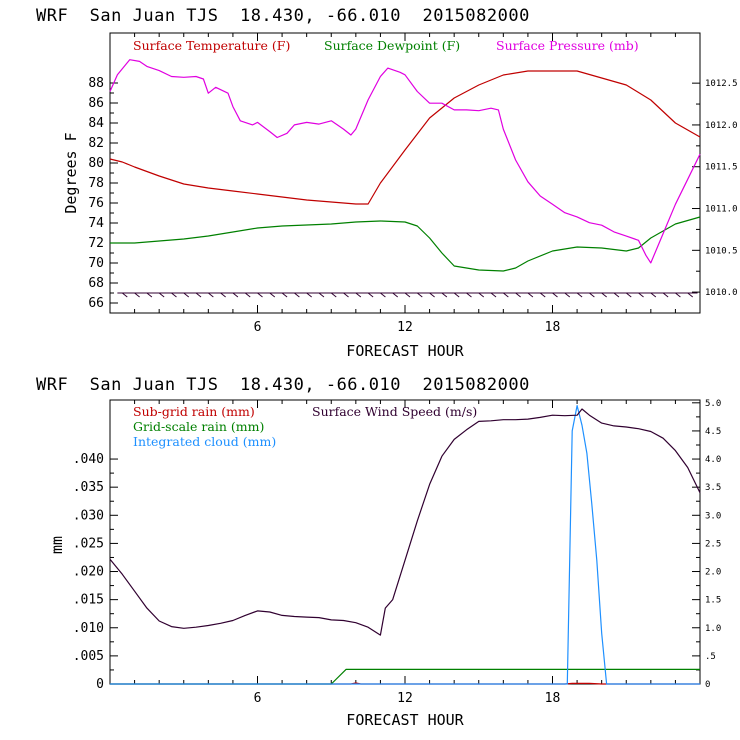 This screenshot has width=740, height=740. Describe the element at coordinates (707, 685) in the screenshot. I see `y2-tick-label: 0` at that location.